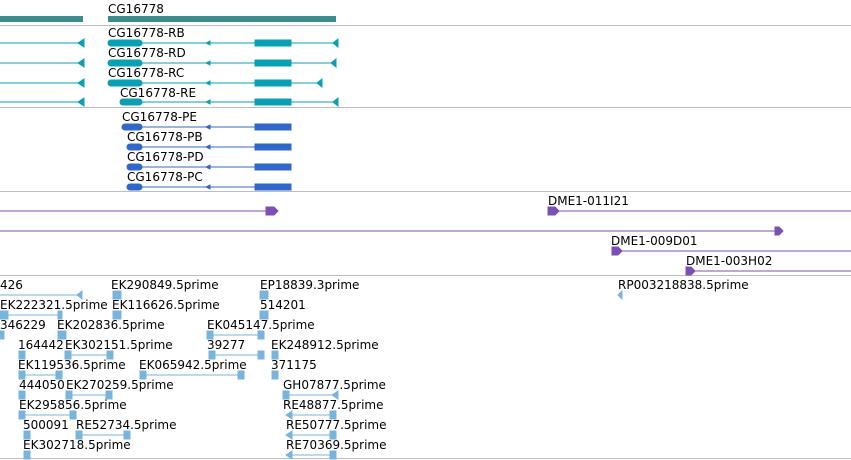 This screenshot has height=460, width=851. I want to click on est-label: RE50777.5prime, so click(336, 425).